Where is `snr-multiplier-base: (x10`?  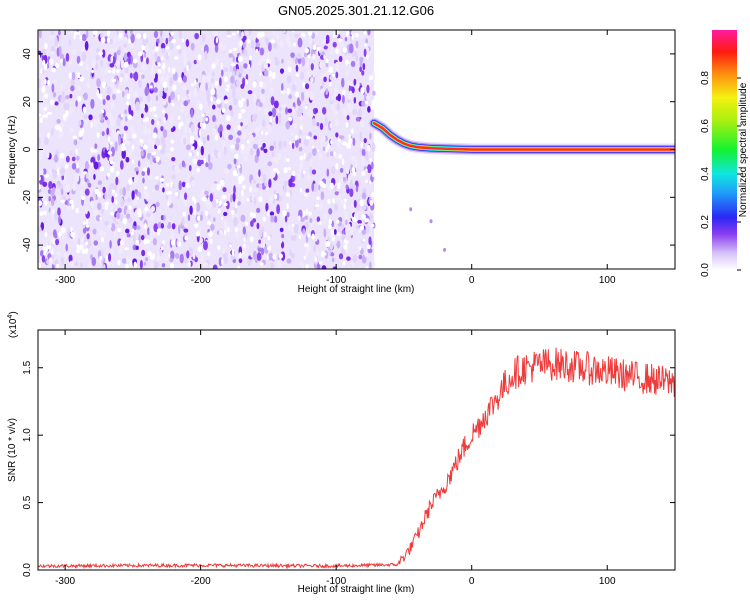 snr-multiplier-base: (x10 is located at coordinates (13, 328).